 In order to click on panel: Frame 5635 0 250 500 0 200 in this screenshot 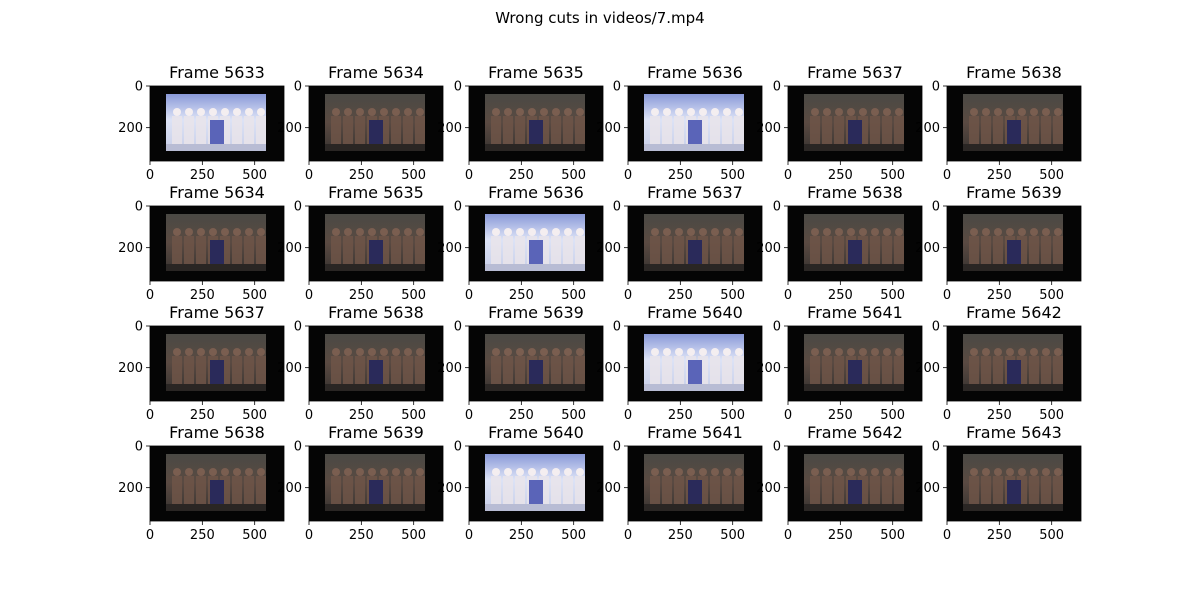, I will do `click(520, 123)`.